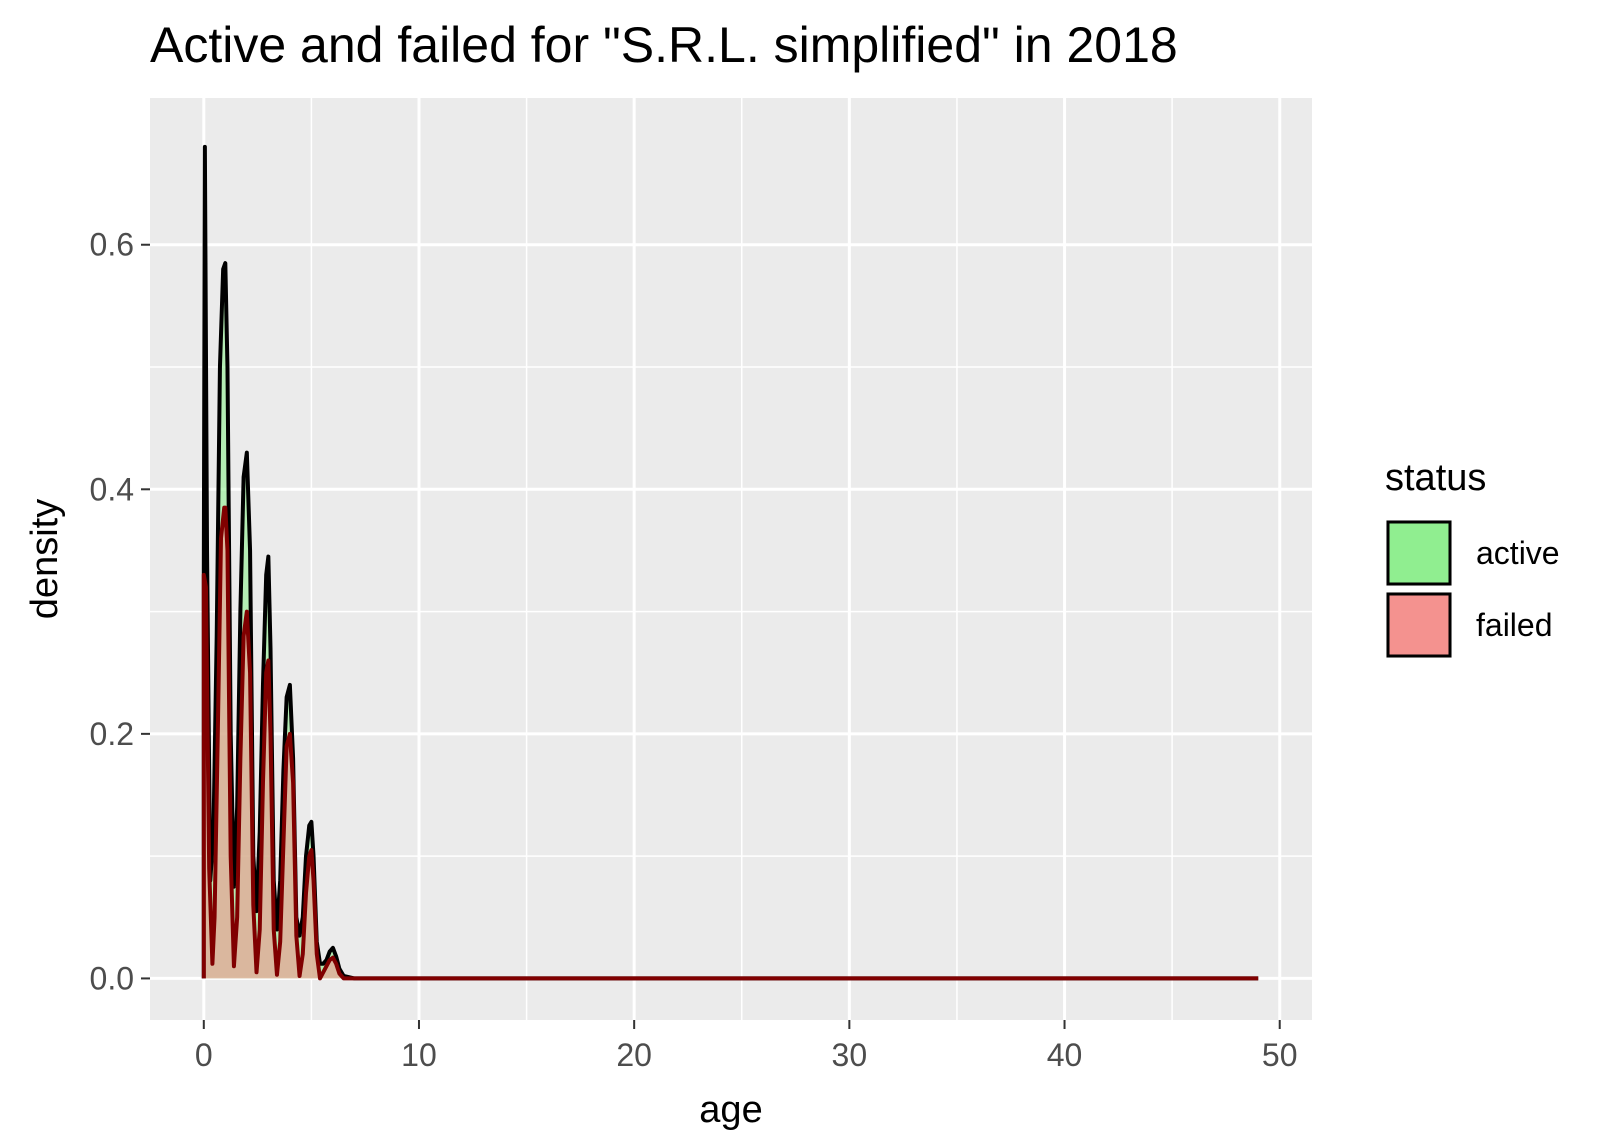  What do you see at coordinates (850, 1055) in the screenshot?
I see `x-tick-label: 30` at bounding box center [850, 1055].